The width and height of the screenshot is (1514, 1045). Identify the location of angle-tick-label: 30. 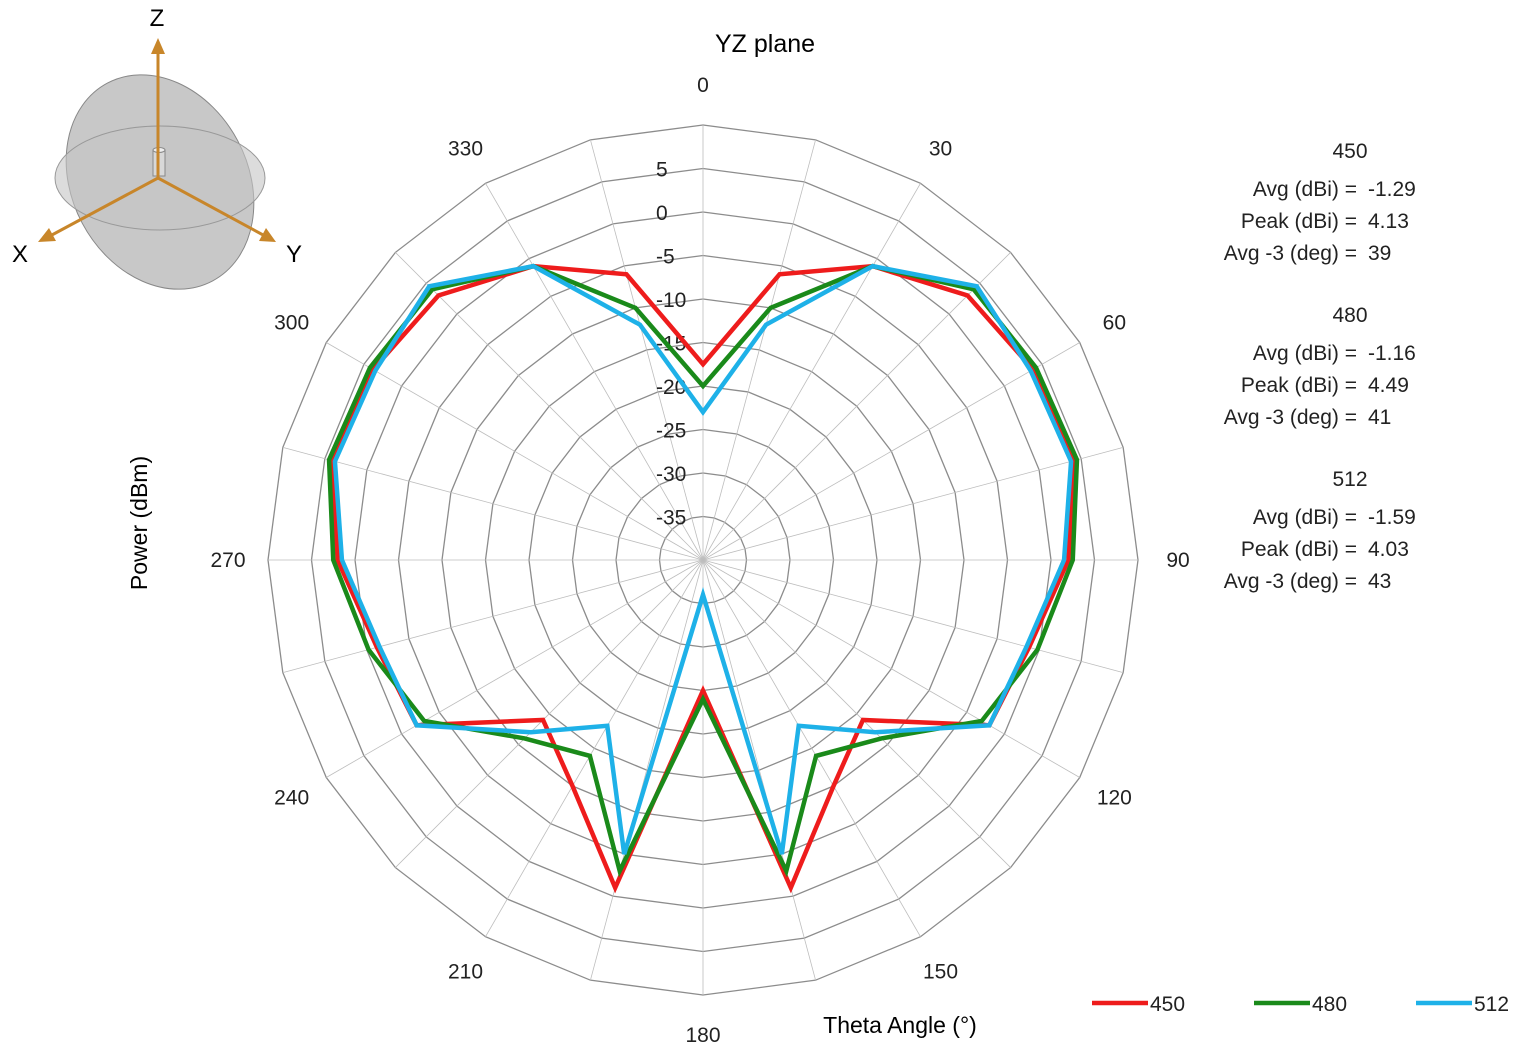
(940, 149).